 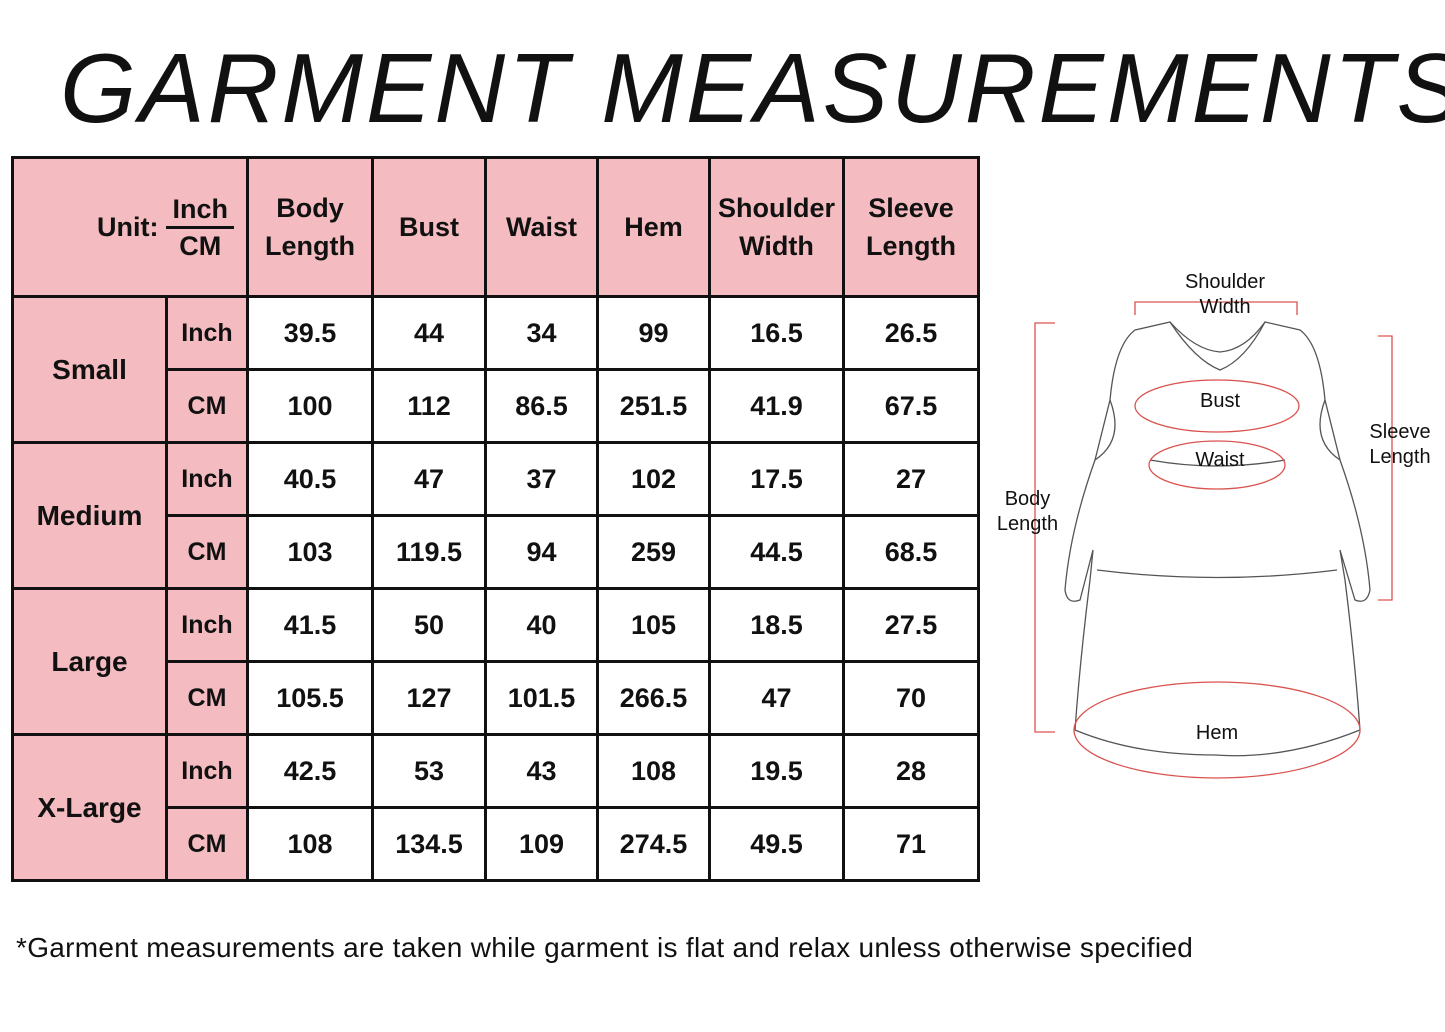 I want to click on measurement-cell: 44, so click(x=429, y=333).